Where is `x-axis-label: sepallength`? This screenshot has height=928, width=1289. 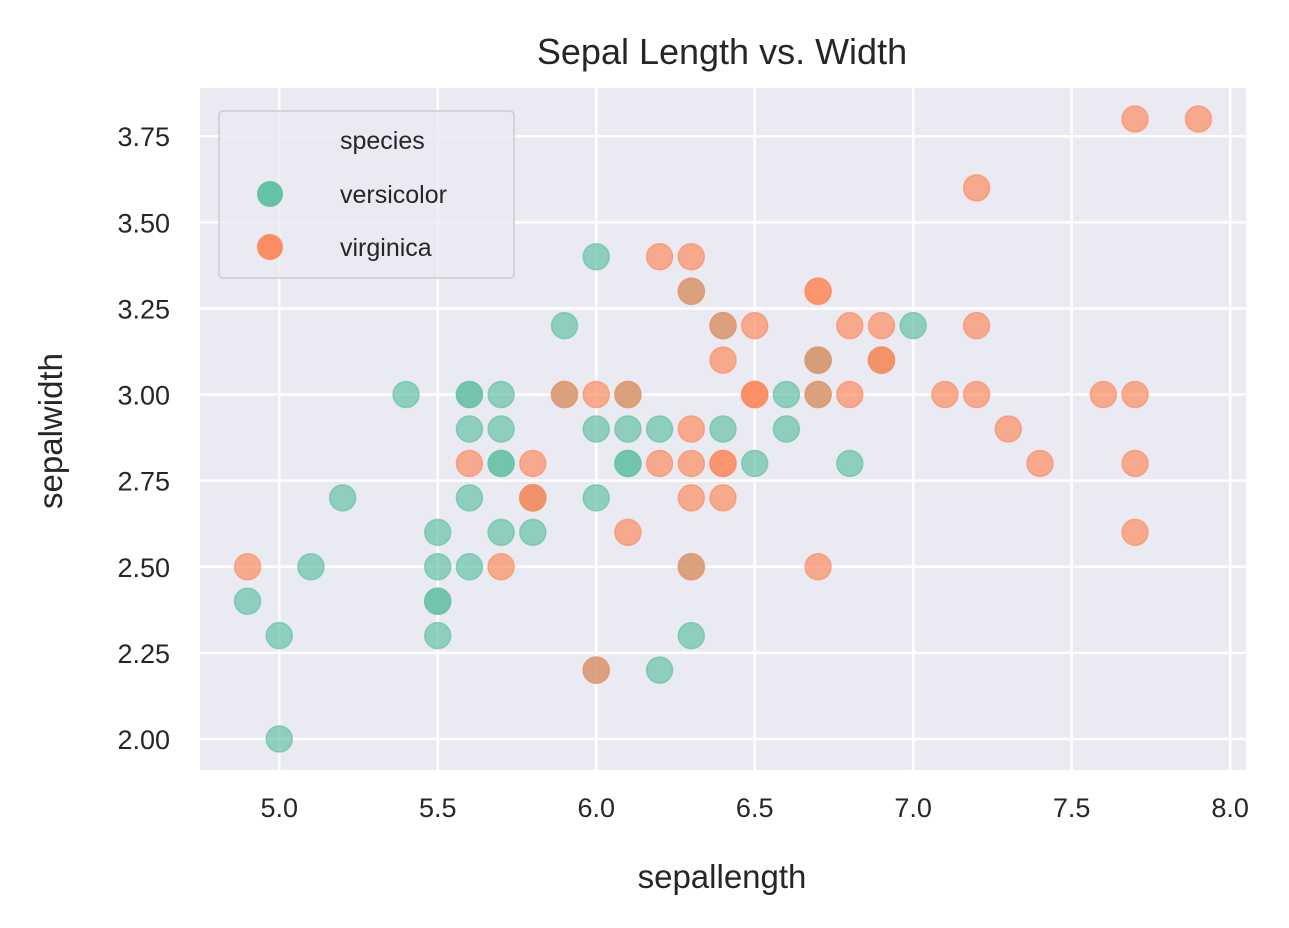 x-axis-label: sepallength is located at coordinates (722, 876).